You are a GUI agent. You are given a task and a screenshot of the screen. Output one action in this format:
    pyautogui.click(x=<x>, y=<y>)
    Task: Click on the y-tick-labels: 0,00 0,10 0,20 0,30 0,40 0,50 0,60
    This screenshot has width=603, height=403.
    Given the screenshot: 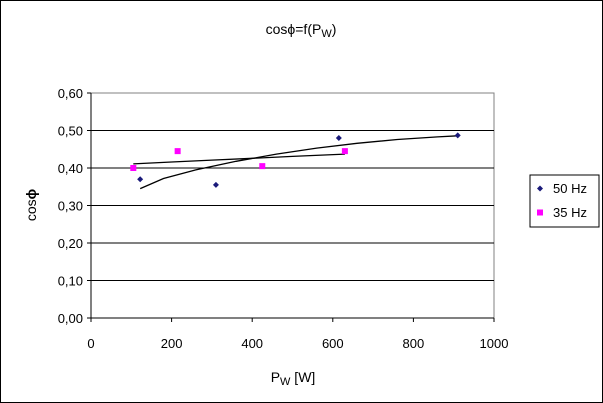 What is the action you would take?
    pyautogui.click(x=70, y=206)
    